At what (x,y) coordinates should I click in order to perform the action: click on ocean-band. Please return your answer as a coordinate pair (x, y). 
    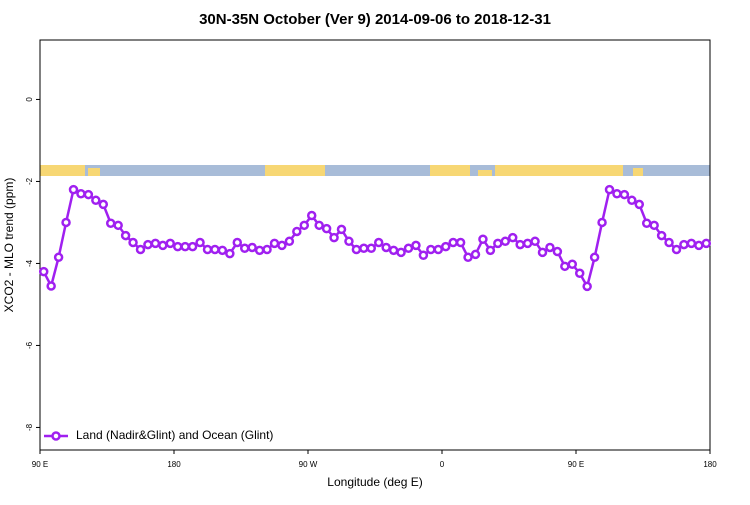
    Looking at the image, I should click on (375, 170).